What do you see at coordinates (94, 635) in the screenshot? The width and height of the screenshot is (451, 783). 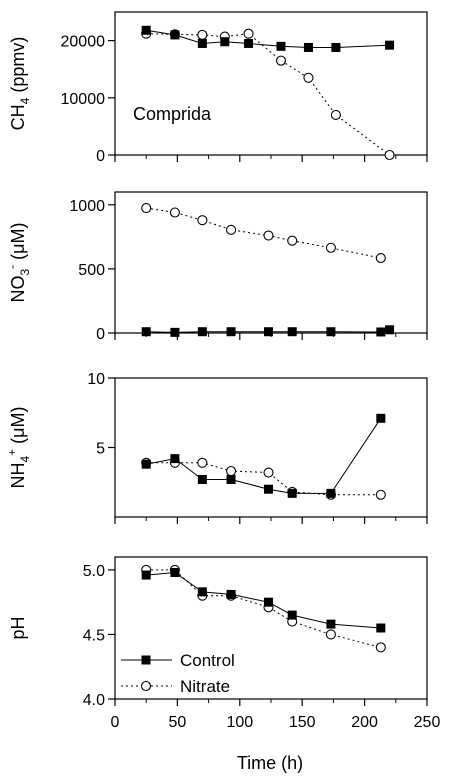 I see `y-tick-label: 4.5` at bounding box center [94, 635].